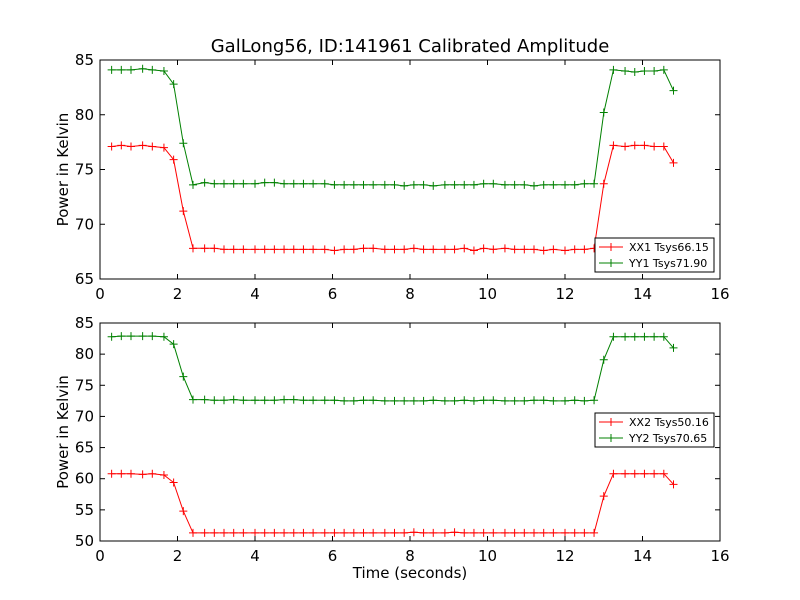 The image size is (800, 600). I want to click on legend-box, so click(654, 430).